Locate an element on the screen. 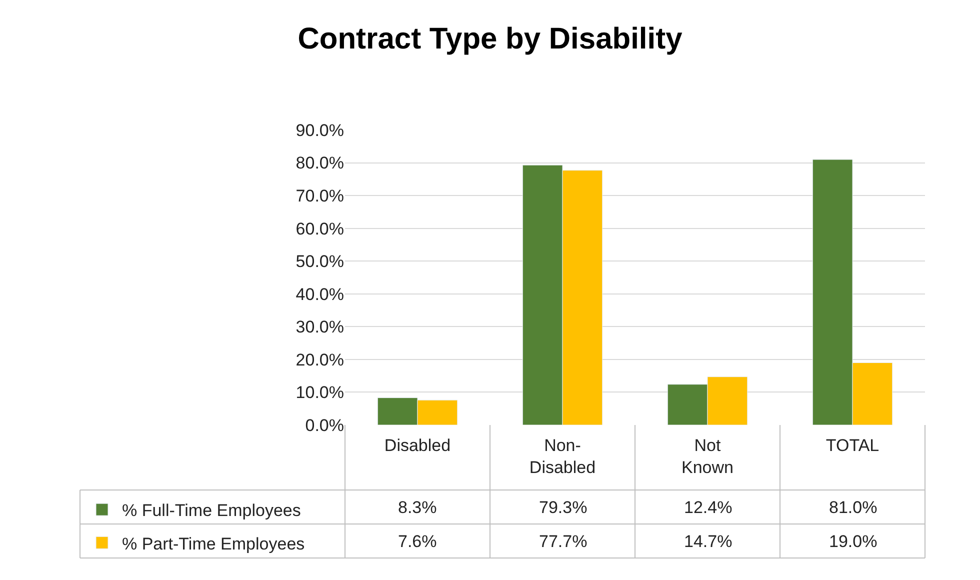 This screenshot has height=580, width=980. chart-title: Contract Type by Disability is located at coordinates (490, 39).